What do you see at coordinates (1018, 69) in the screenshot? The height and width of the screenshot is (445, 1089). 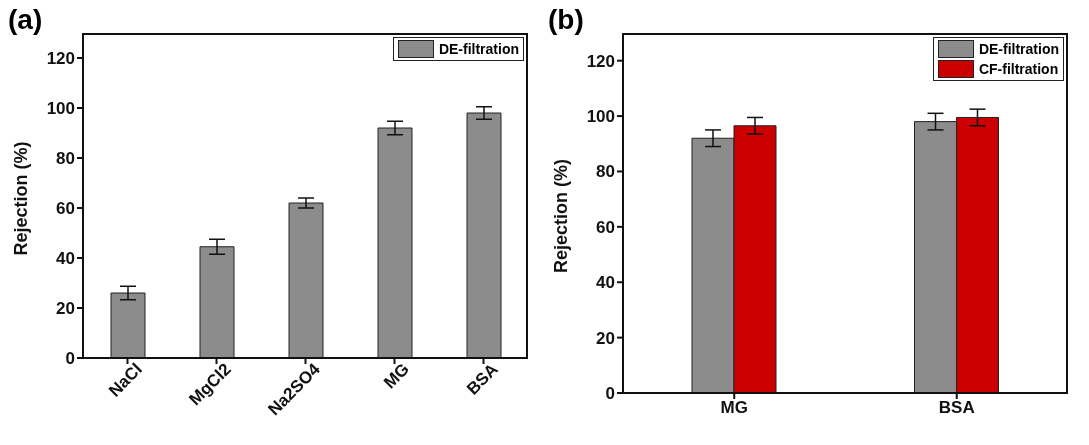 I see `legend-label: CF-filtration` at bounding box center [1018, 69].